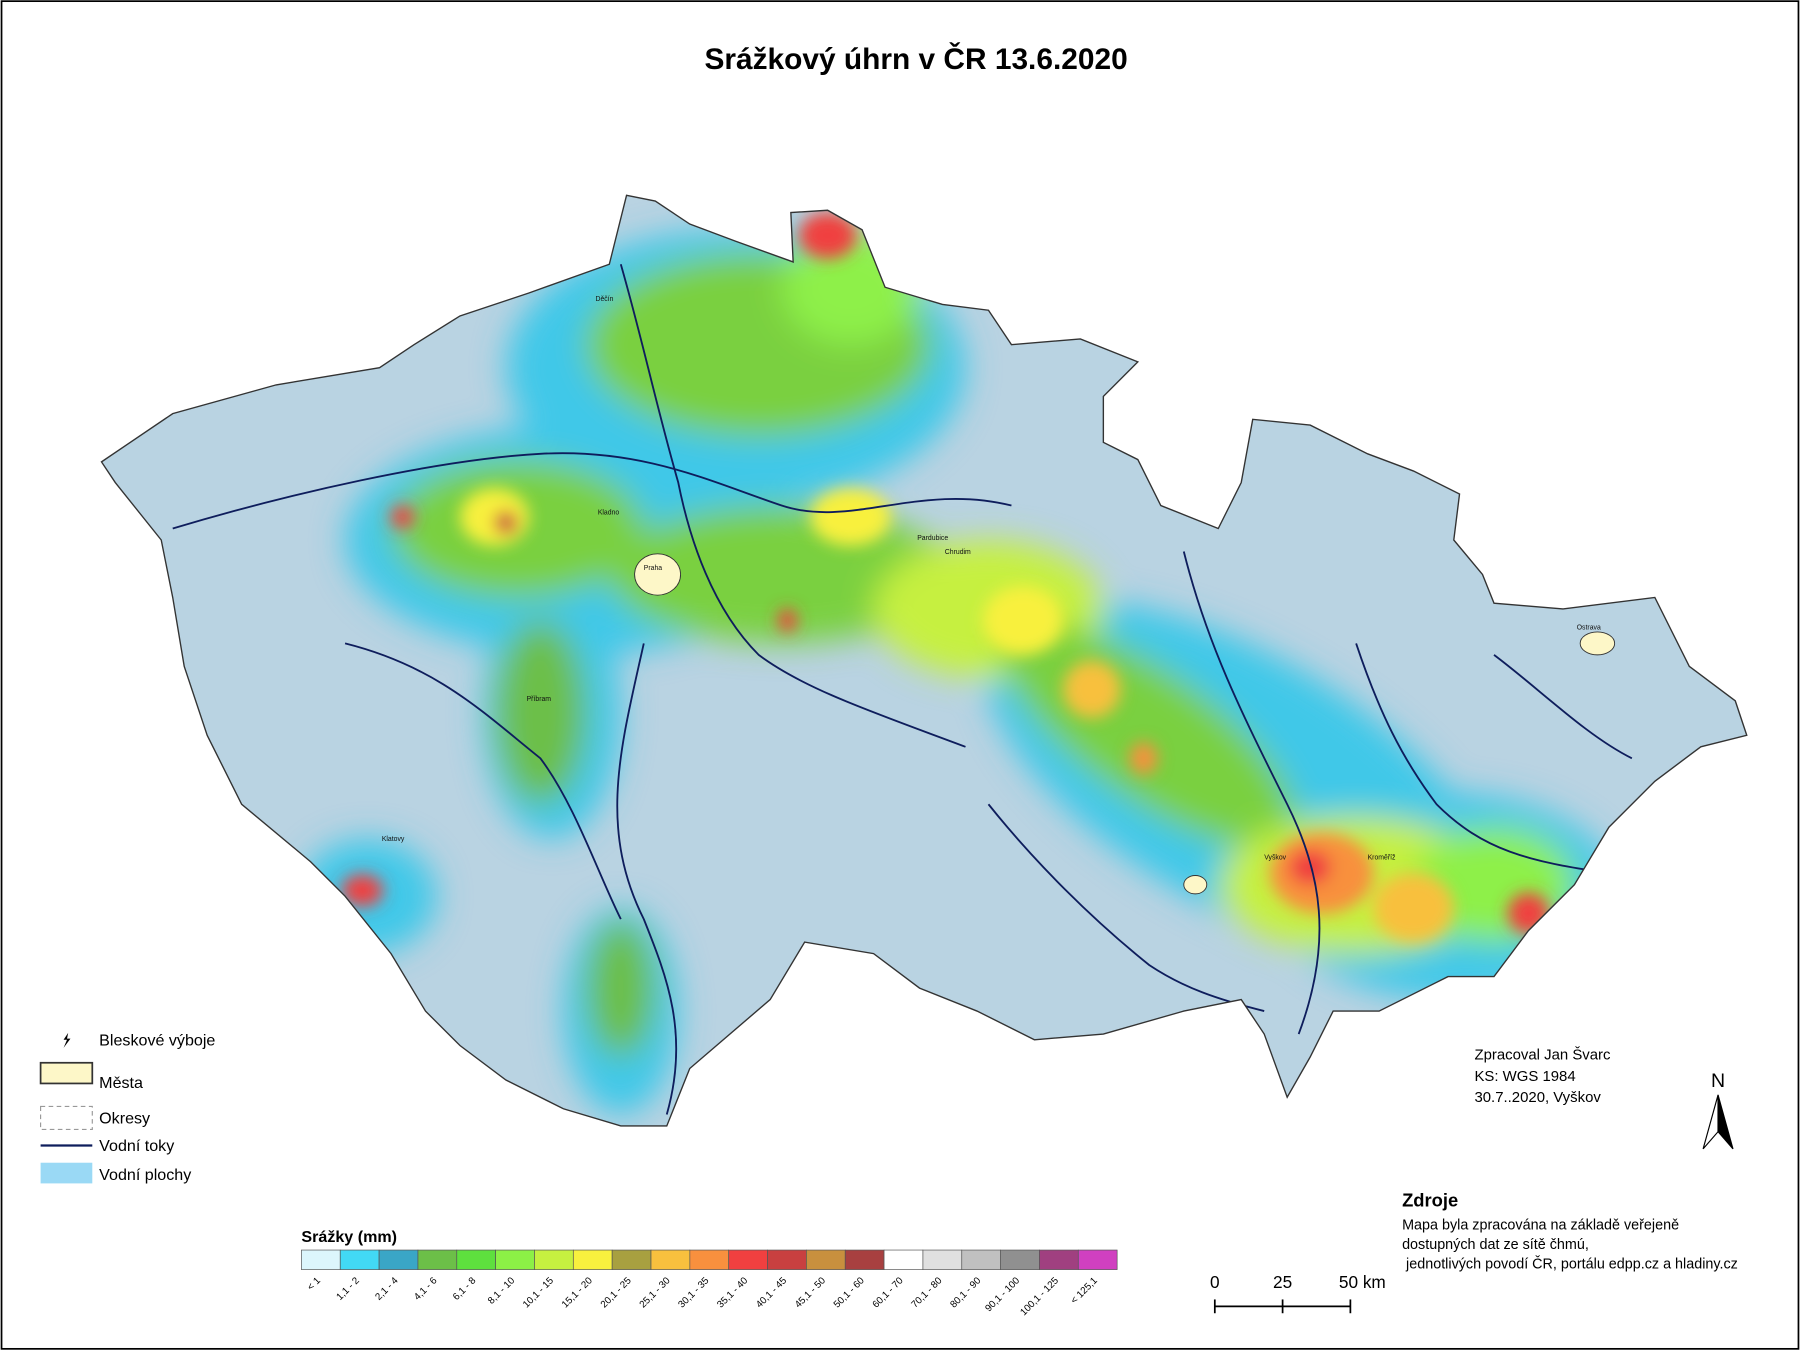 The width and height of the screenshot is (1800, 1350). Describe the element at coordinates (314, 1284) in the screenshot. I see `legend-class-label: < 1` at that location.